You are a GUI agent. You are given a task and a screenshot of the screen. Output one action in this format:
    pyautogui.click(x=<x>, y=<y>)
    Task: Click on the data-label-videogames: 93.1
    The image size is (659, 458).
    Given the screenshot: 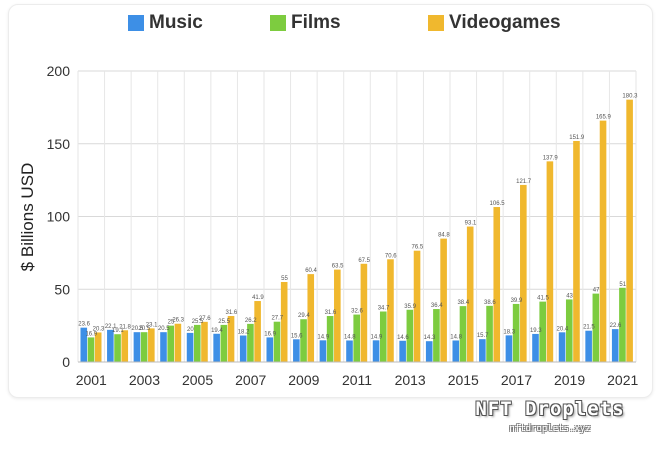 What is the action you would take?
    pyautogui.click(x=471, y=224)
    